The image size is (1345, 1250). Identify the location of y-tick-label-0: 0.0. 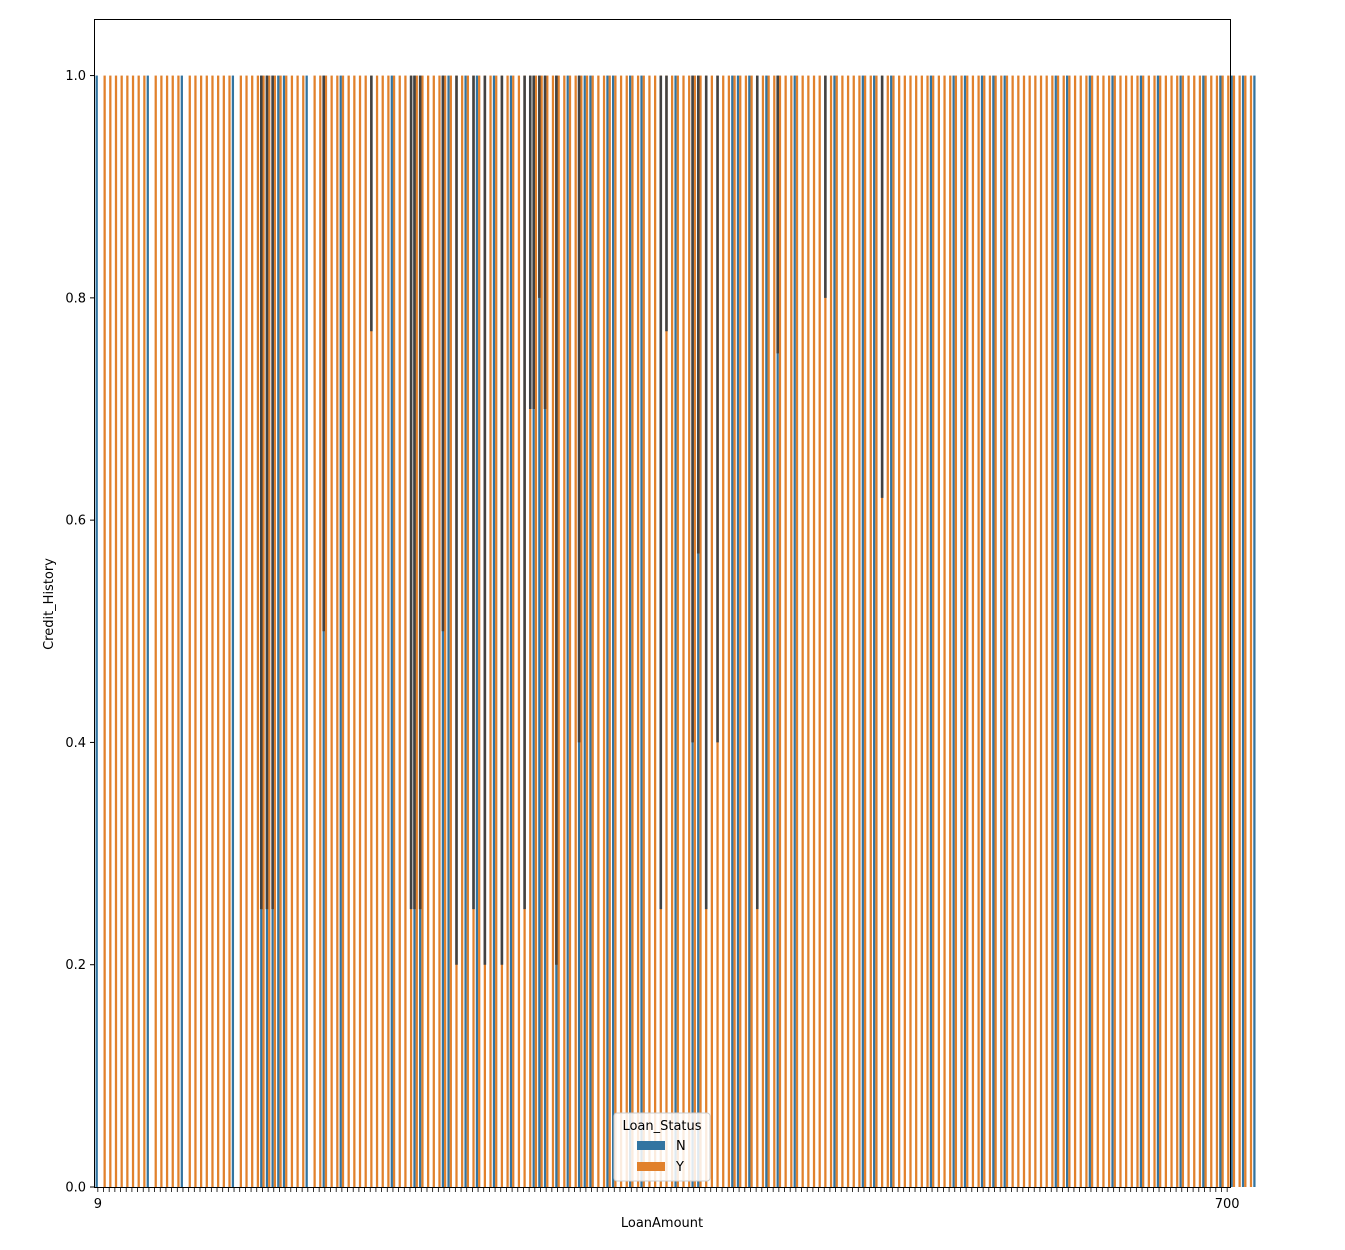
(75, 1188).